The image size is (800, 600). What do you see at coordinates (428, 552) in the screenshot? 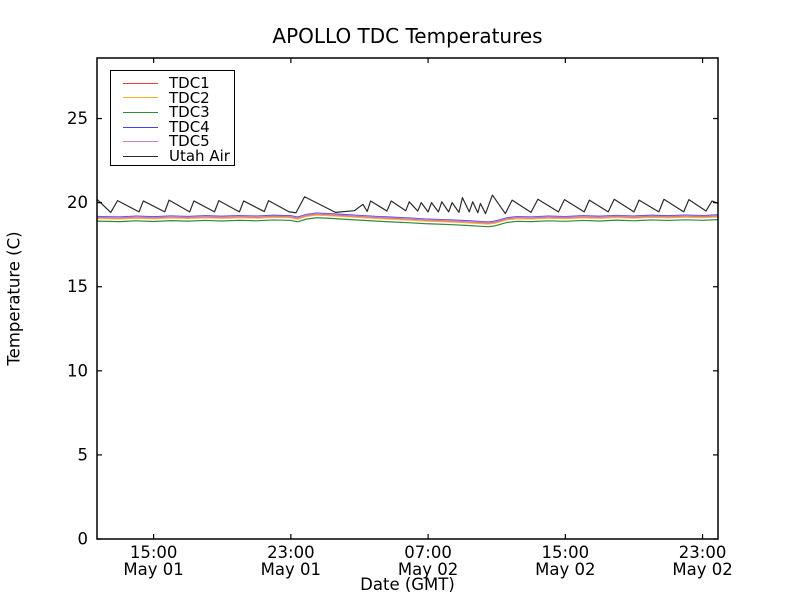
I see `x-tick-label-time: 07:00` at bounding box center [428, 552].